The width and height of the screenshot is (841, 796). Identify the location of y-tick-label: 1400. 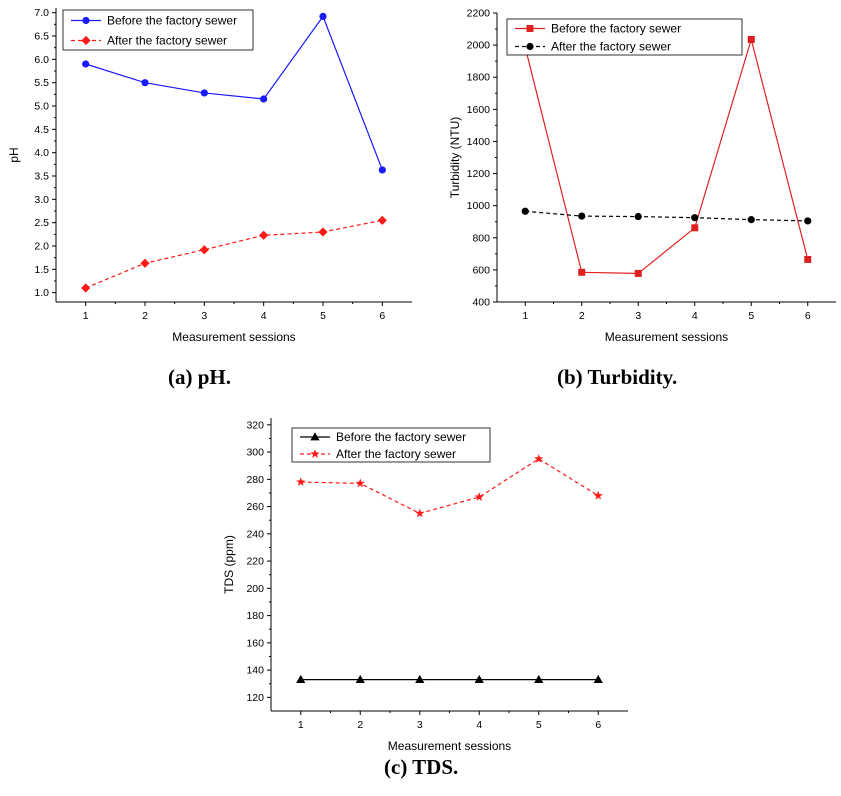
(479, 142).